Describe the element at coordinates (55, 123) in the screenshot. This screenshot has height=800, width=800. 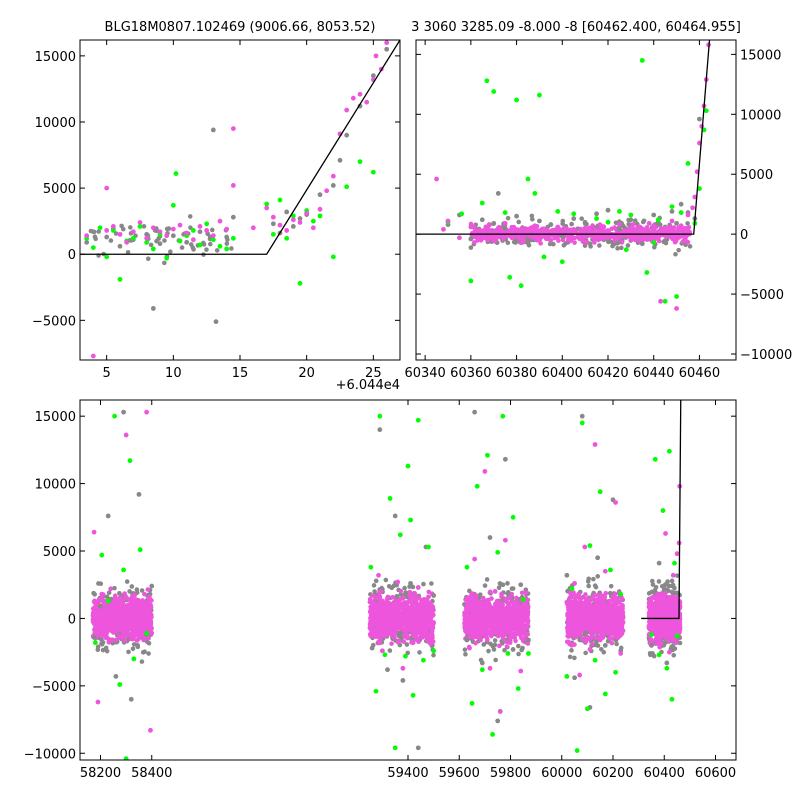
I see `y-tick-label: 10000` at that location.